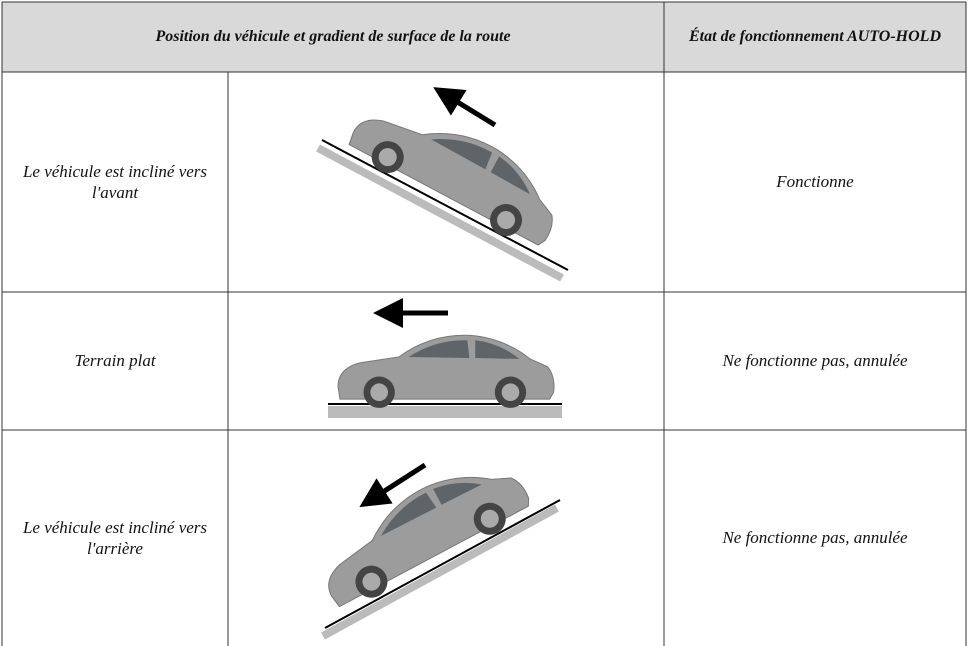  What do you see at coordinates (115, 361) in the screenshot?
I see `position-cell: Terrain plat` at bounding box center [115, 361].